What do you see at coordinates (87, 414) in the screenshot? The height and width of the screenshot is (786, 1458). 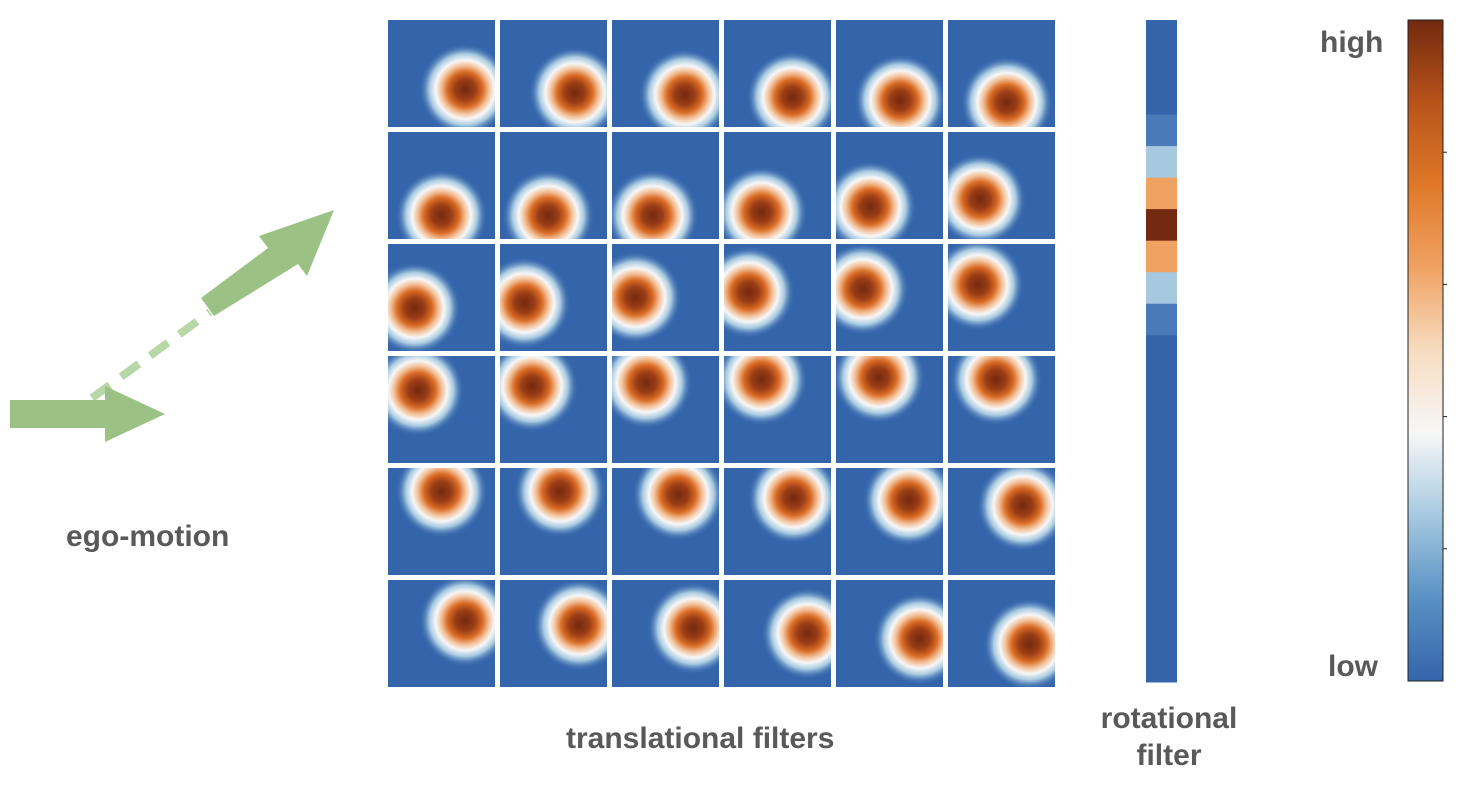 I see `straight-arrow-icon` at bounding box center [87, 414].